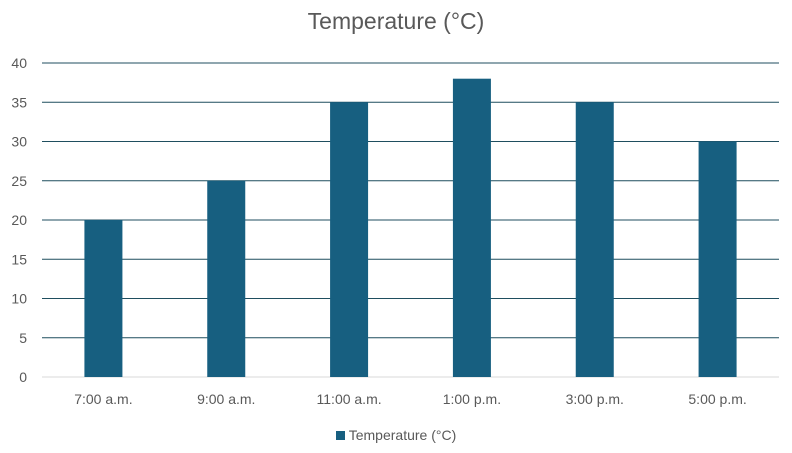 The height and width of the screenshot is (453, 792). What do you see at coordinates (340, 435) in the screenshot?
I see `legend-swatch` at bounding box center [340, 435].